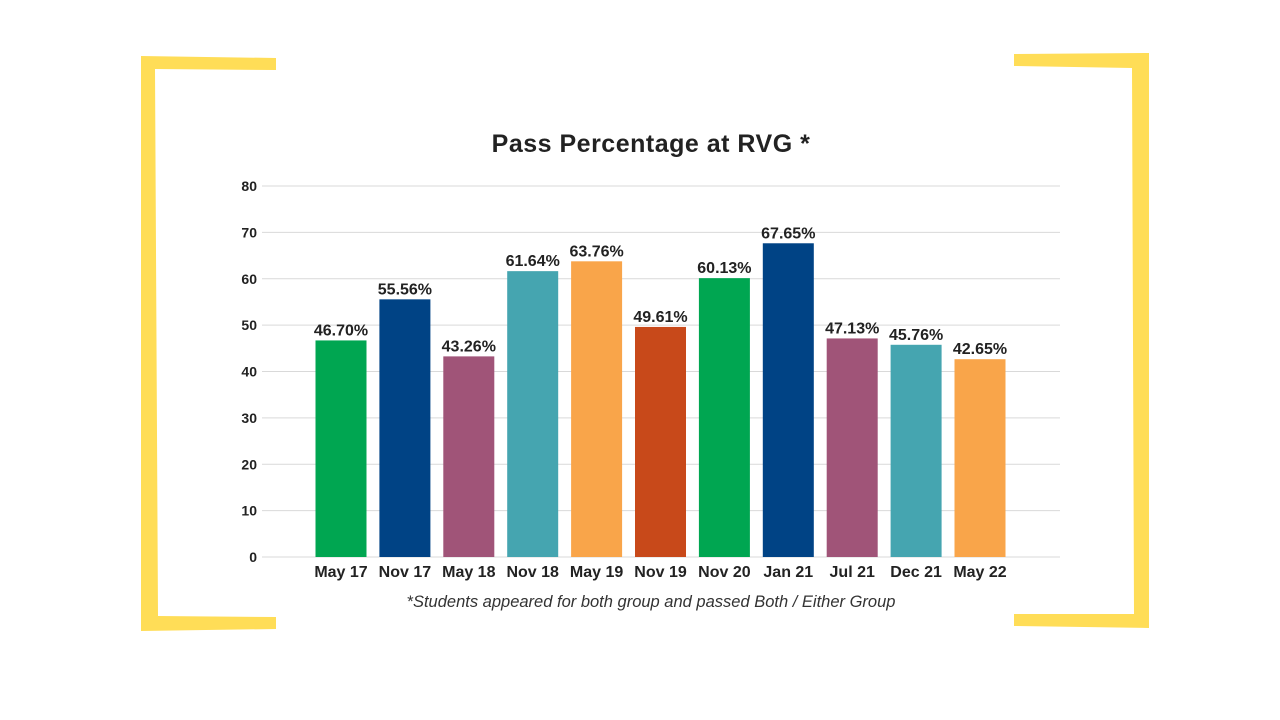 This screenshot has width=1280, height=720. Describe the element at coordinates (532, 572) in the screenshot. I see `x-tick-label: Nov 18` at that location.